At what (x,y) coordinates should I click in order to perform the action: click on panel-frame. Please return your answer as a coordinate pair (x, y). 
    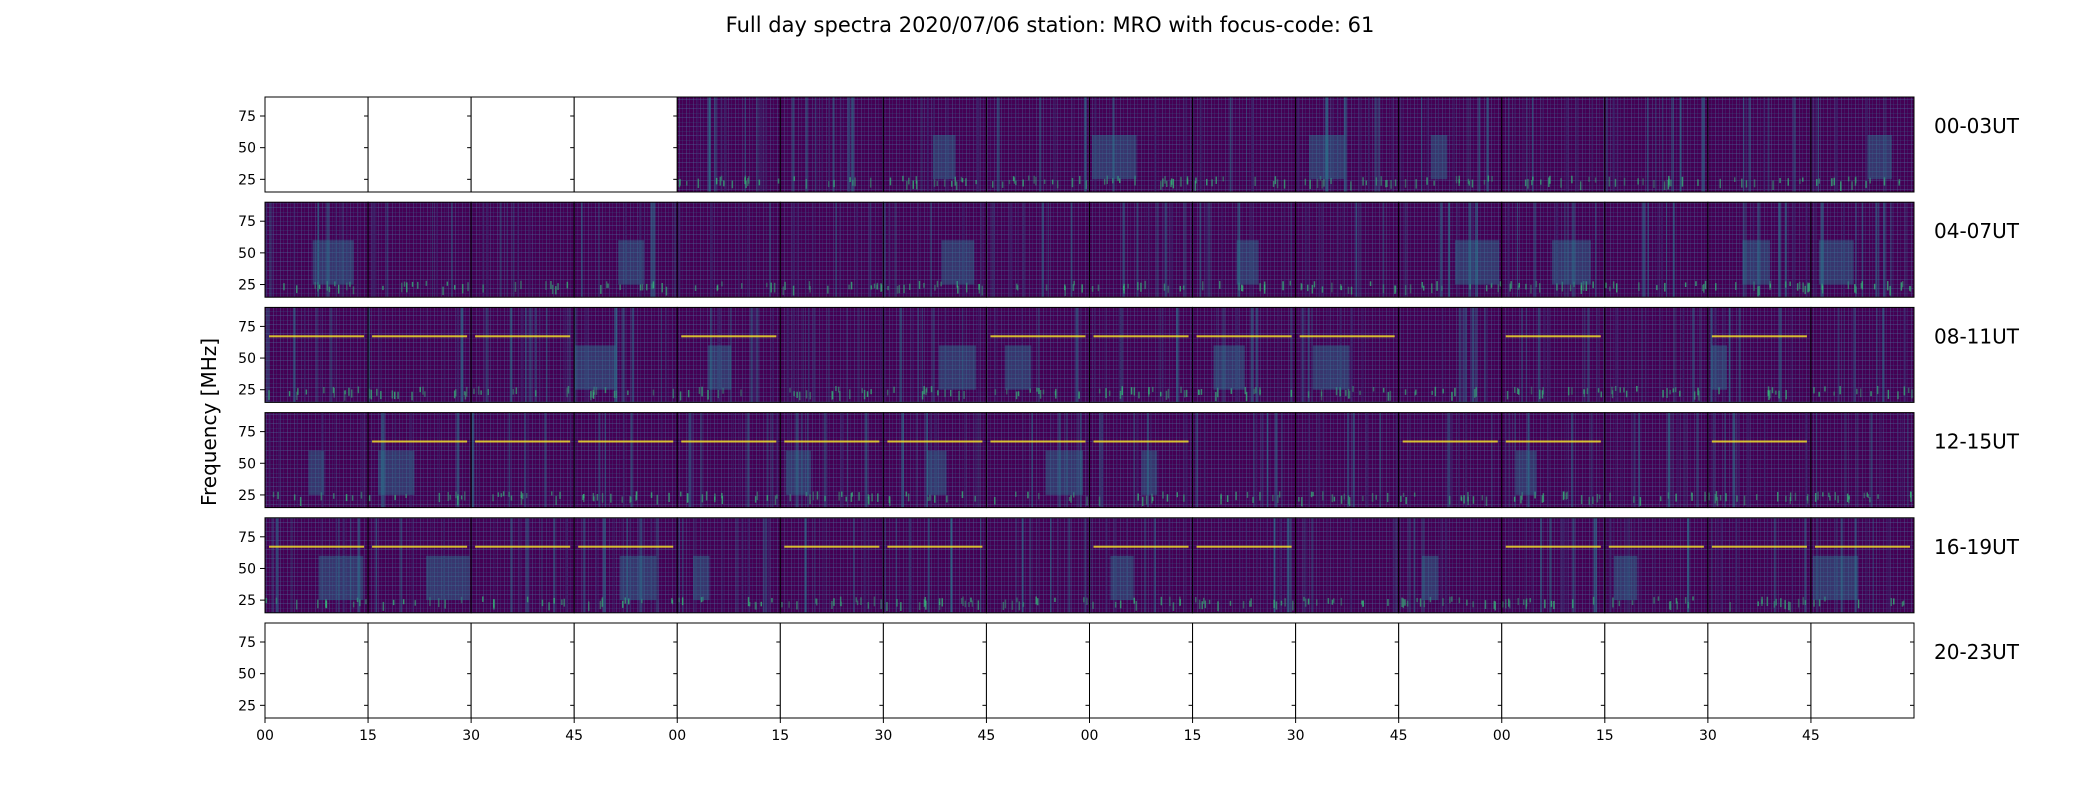
    Looking at the image, I should click on (1862, 354).